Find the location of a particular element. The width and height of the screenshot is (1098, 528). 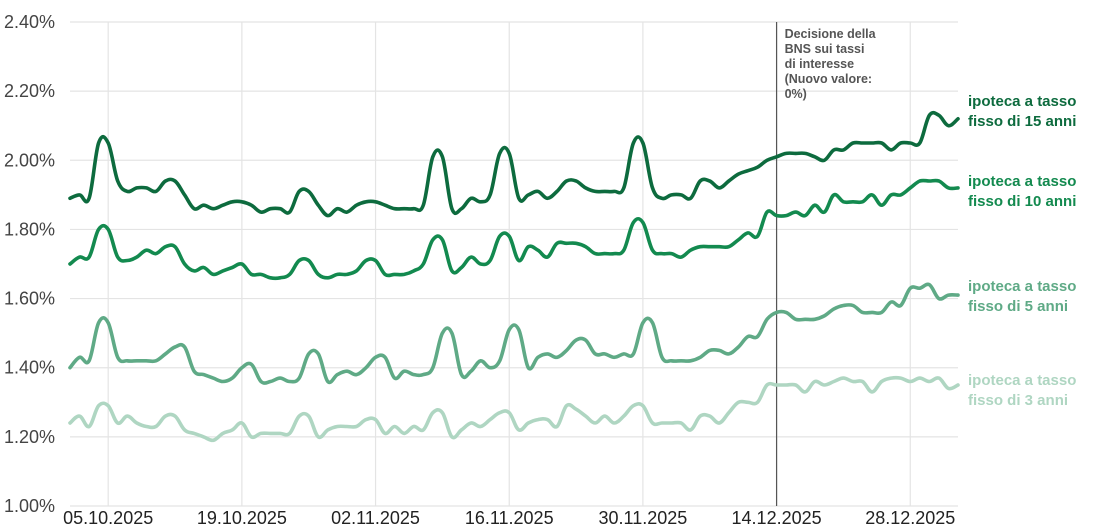

y-tick-label: 1.00% is located at coordinates (29, 506).